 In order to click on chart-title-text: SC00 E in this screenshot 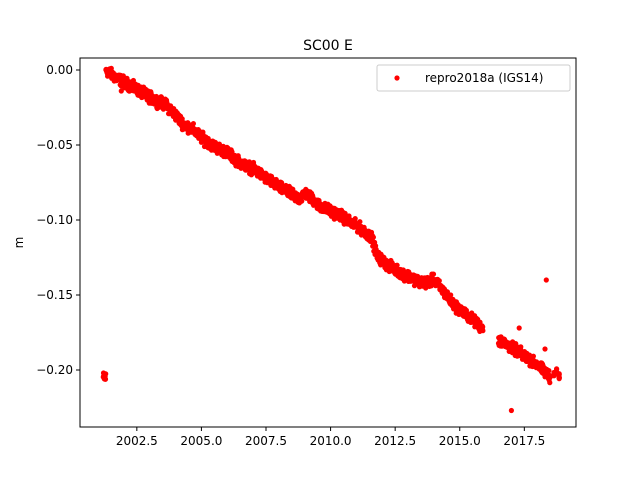, I will do `click(328, 46)`.